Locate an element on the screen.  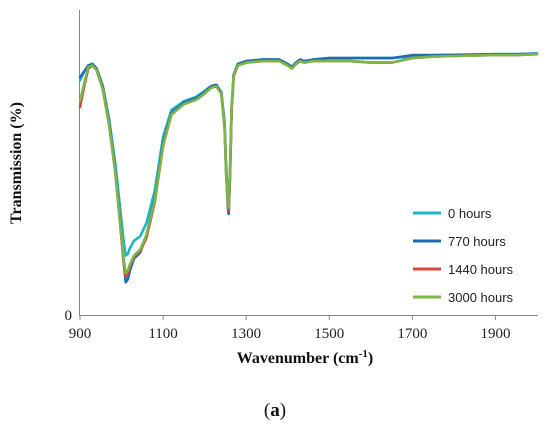
y-ticks: 0 is located at coordinates (69, 316).